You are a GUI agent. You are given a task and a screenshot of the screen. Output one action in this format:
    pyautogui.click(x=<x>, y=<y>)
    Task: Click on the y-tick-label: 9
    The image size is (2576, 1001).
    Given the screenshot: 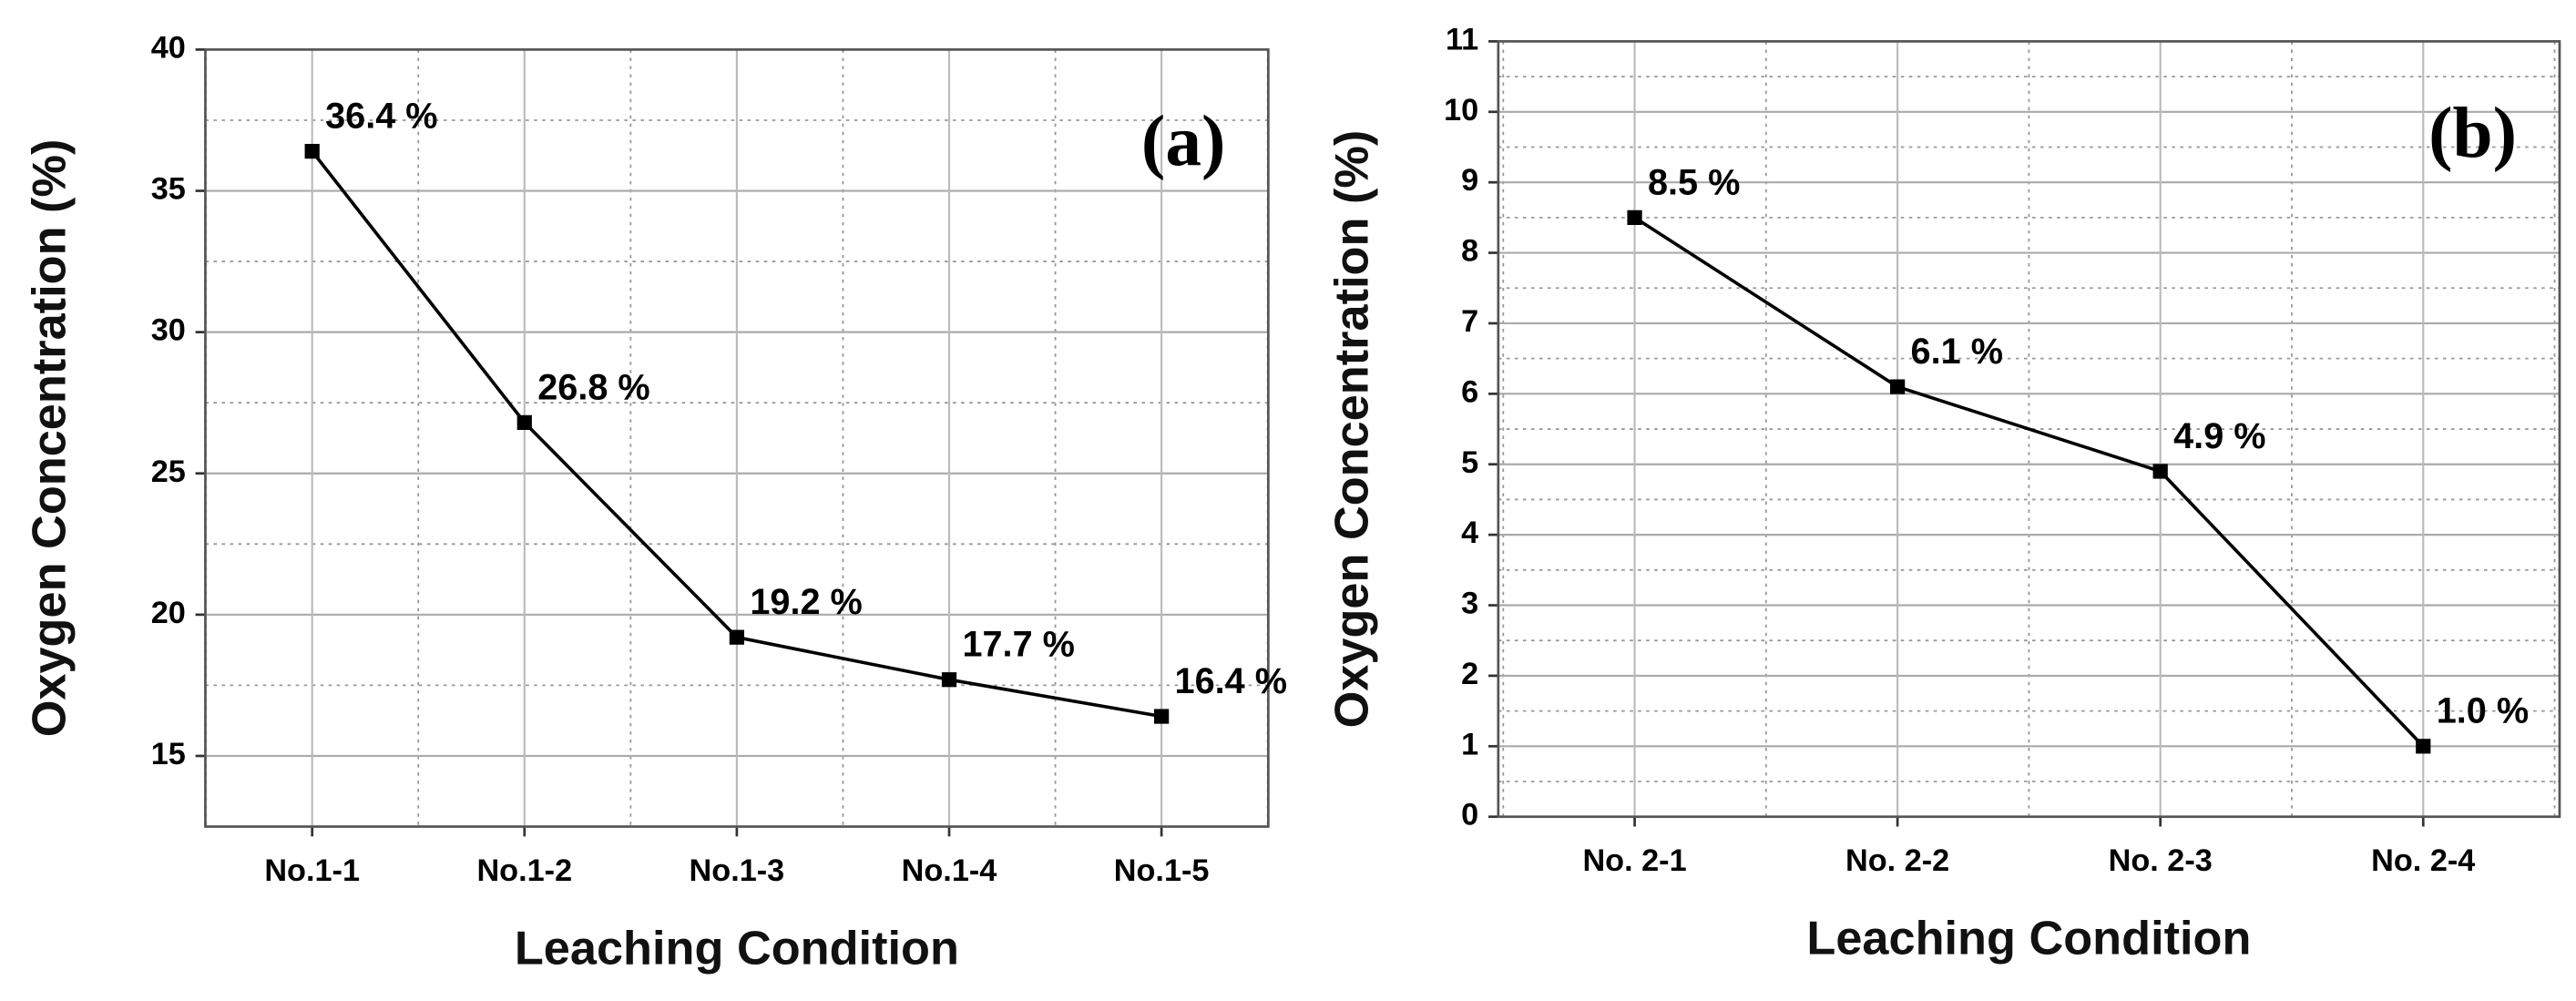 What is the action you would take?
    pyautogui.click(x=1469, y=180)
    